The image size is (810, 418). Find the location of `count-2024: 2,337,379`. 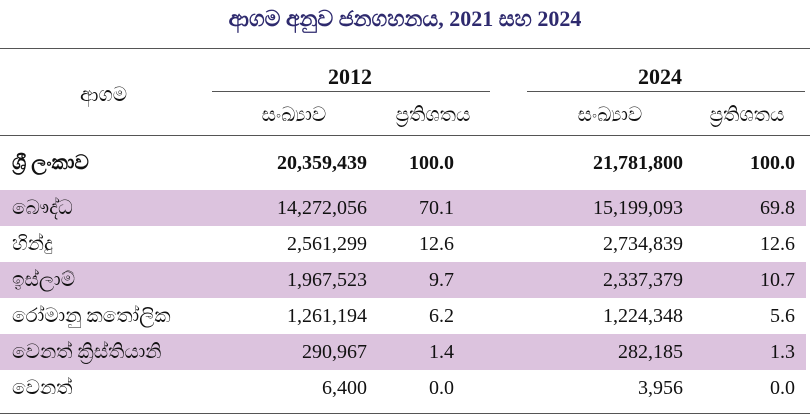

count-2024: 2,337,379 is located at coordinates (643, 279).